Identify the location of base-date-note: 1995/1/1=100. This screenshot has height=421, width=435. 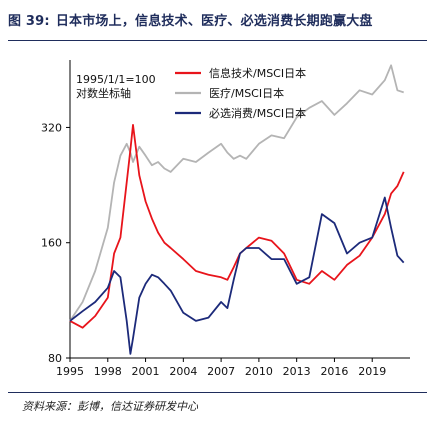
(116, 79).